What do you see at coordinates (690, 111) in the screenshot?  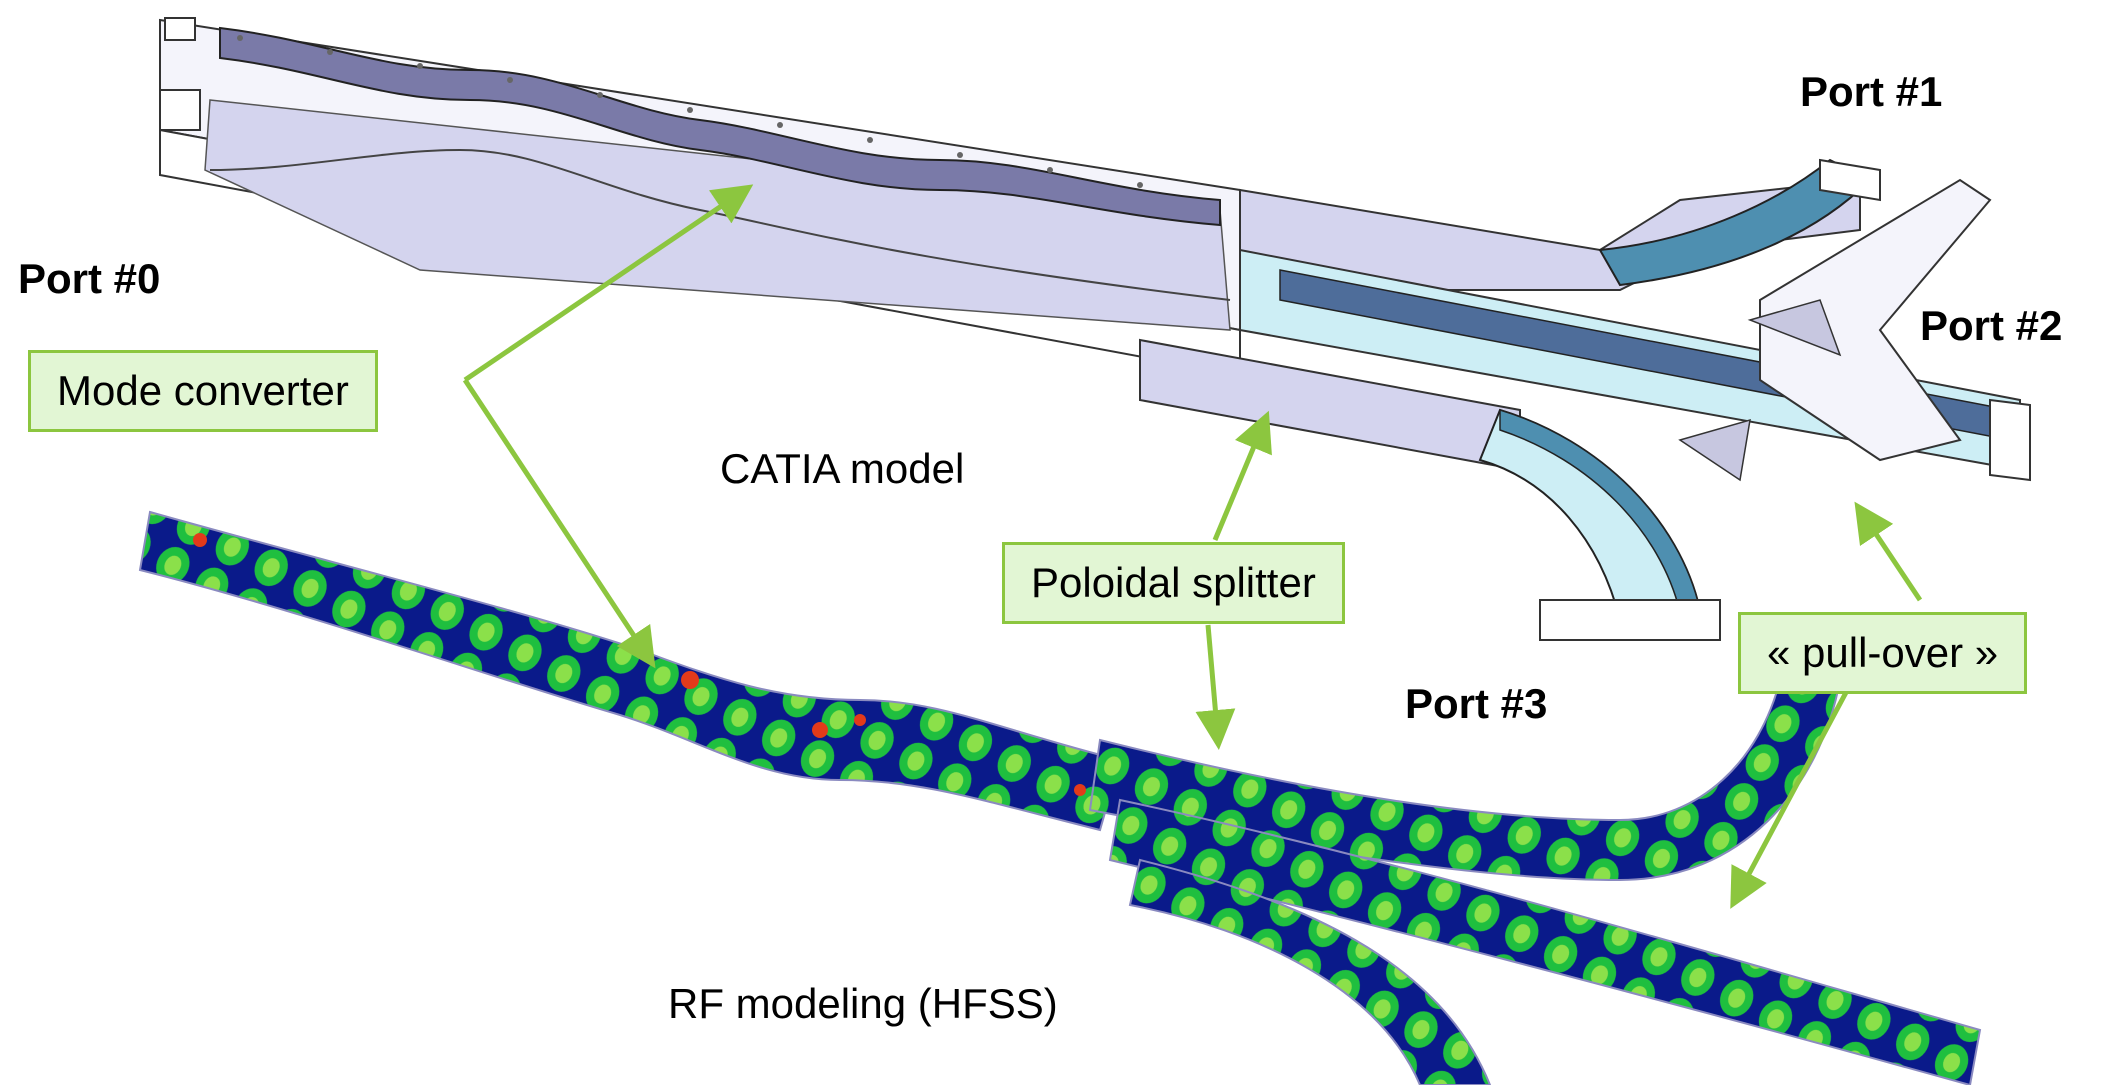 I see `bolt-row` at bounding box center [690, 111].